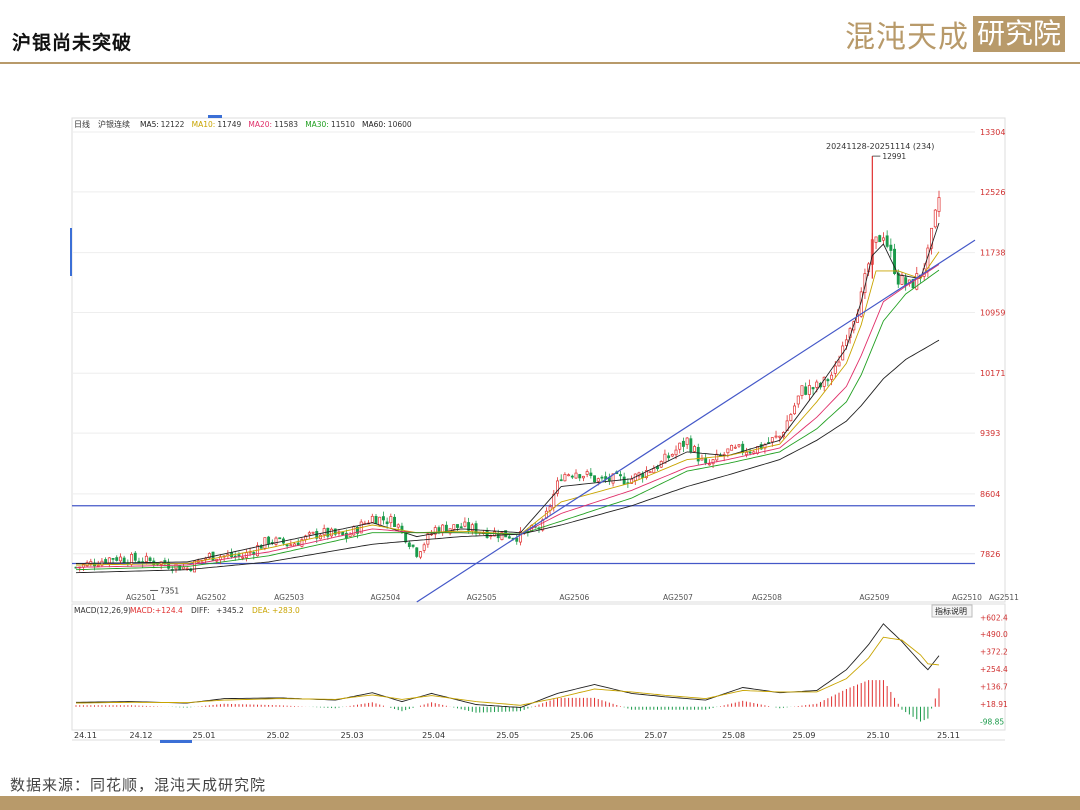 The image size is (1080, 810). What do you see at coordinates (990, 433) in the screenshot?
I see `y-tick-label: 9393` at bounding box center [990, 433].